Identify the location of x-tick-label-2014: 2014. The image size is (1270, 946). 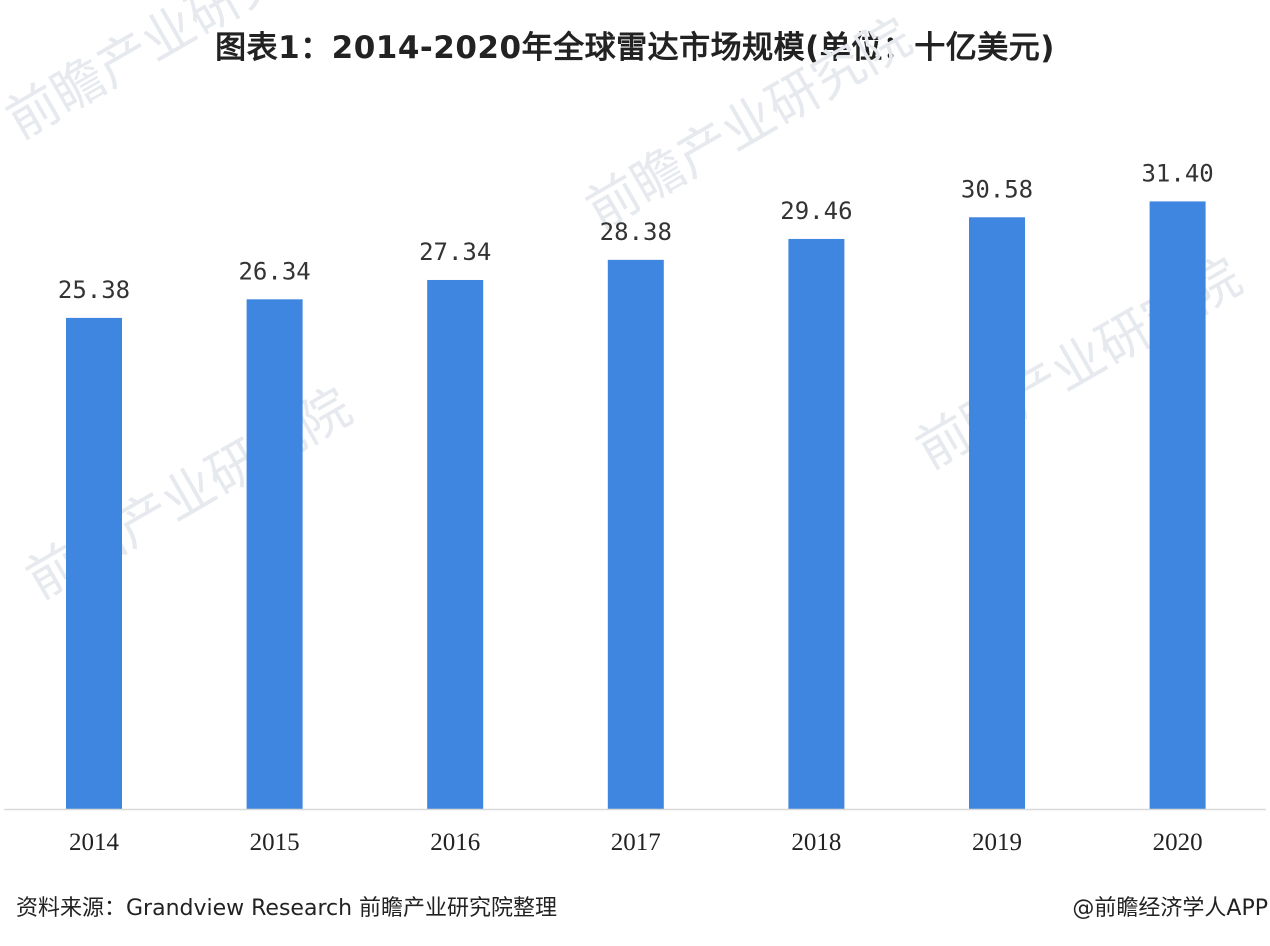
(94, 842).